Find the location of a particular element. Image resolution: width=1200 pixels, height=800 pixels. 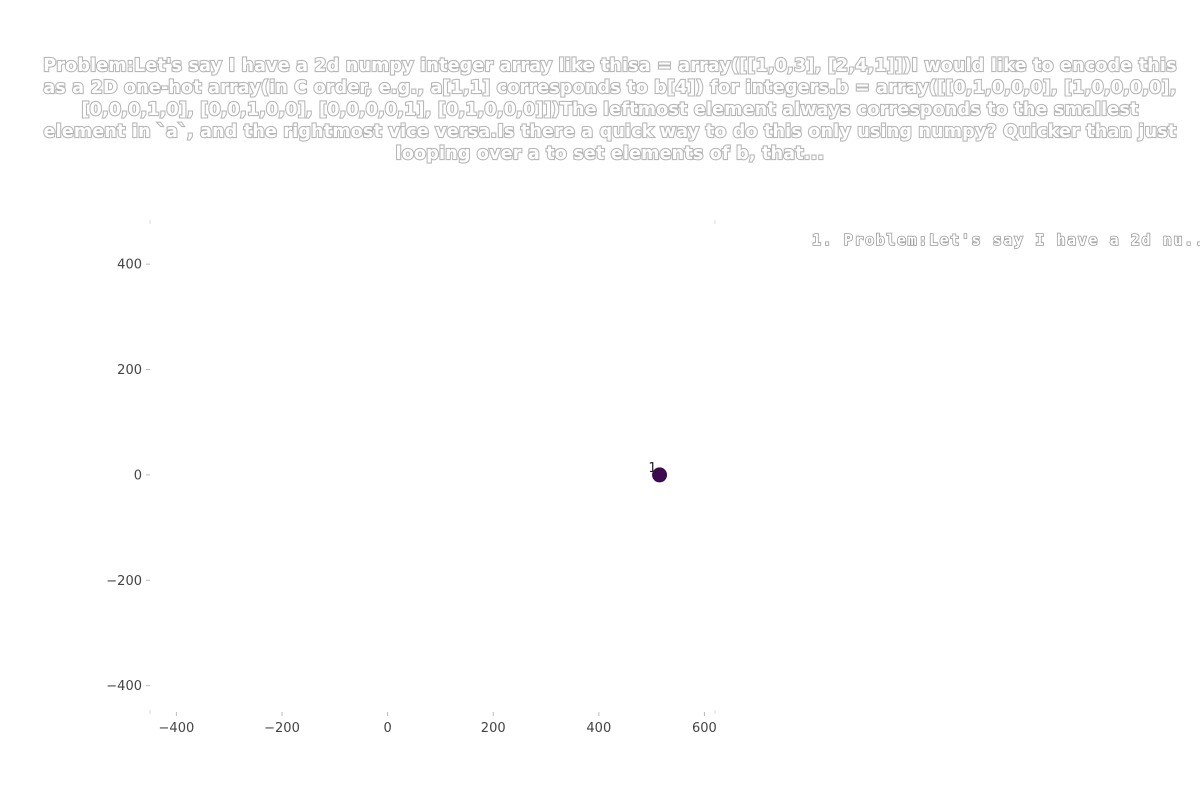

y-tick-label: −400 is located at coordinates (124, 686).